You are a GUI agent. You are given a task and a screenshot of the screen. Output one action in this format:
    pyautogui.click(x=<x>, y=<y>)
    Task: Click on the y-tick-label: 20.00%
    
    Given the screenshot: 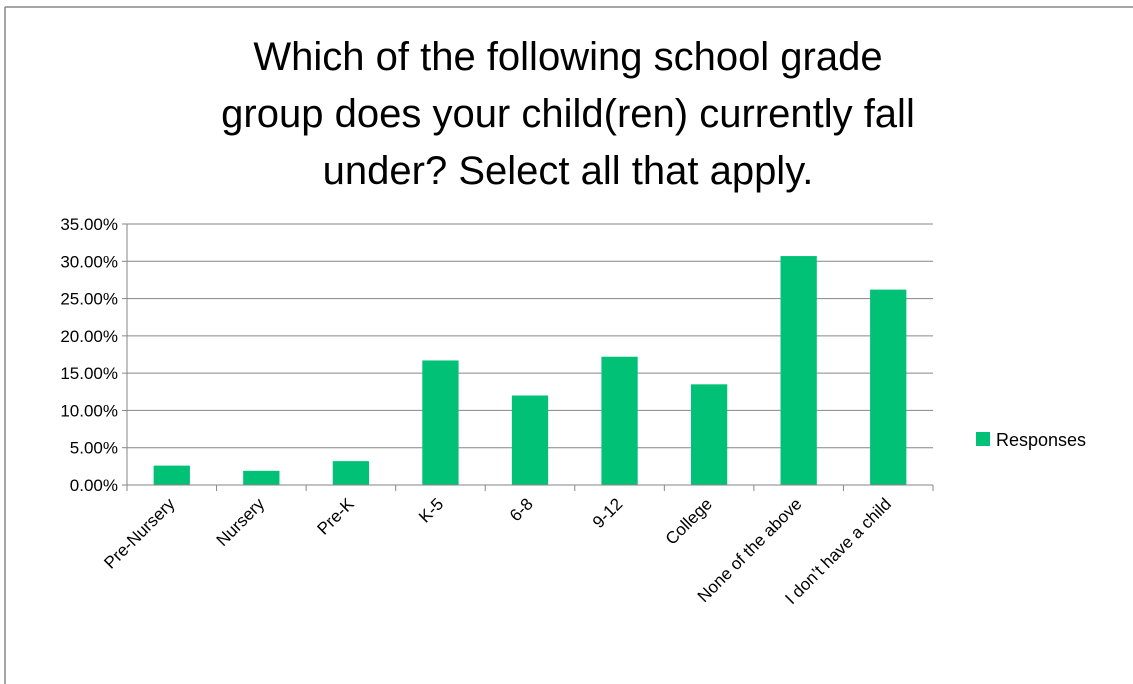 What is the action you would take?
    pyautogui.click(x=89, y=336)
    